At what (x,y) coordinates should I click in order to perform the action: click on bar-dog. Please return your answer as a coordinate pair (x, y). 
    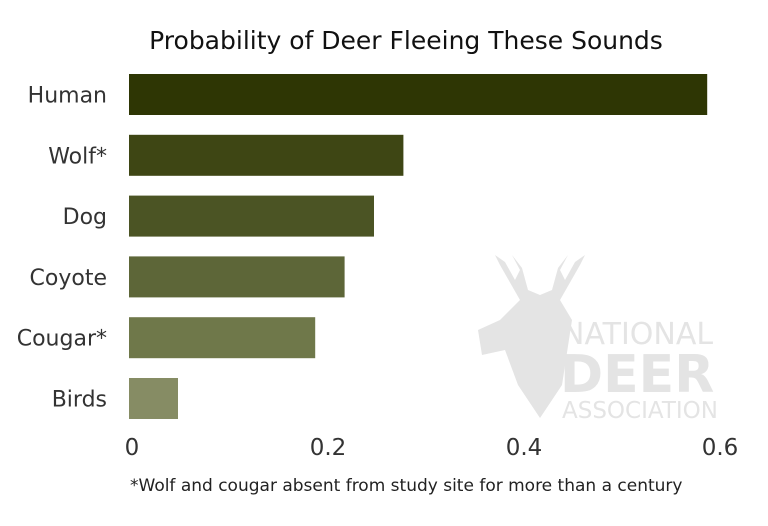
    Looking at the image, I should click on (251, 216).